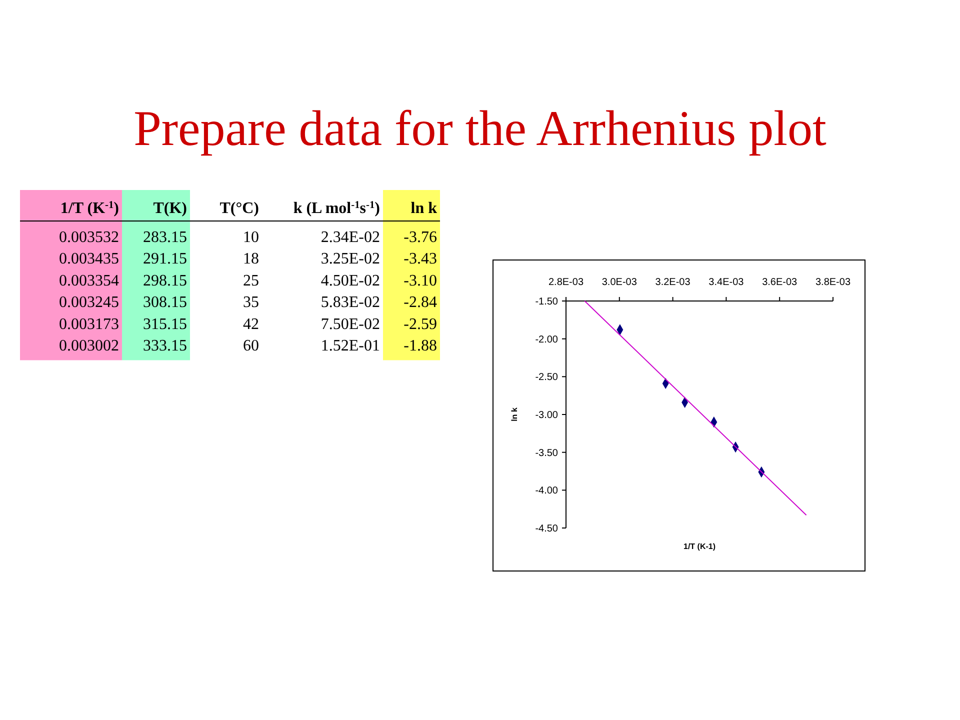  What do you see at coordinates (251, 324) in the screenshot?
I see `text: 42` at bounding box center [251, 324].